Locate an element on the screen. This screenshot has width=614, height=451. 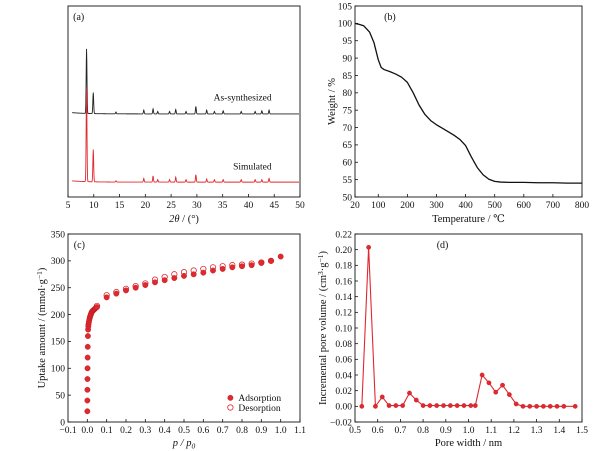
y-tick-label: 90 is located at coordinates (348, 59).